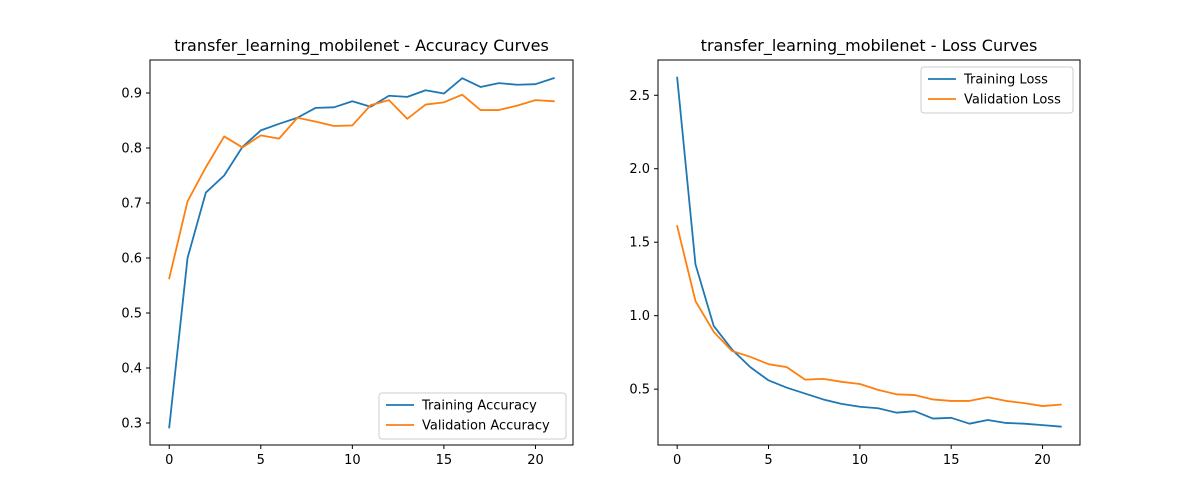  What do you see at coordinates (639, 96) in the screenshot?
I see `y-tick-label: 2.5` at bounding box center [639, 96].